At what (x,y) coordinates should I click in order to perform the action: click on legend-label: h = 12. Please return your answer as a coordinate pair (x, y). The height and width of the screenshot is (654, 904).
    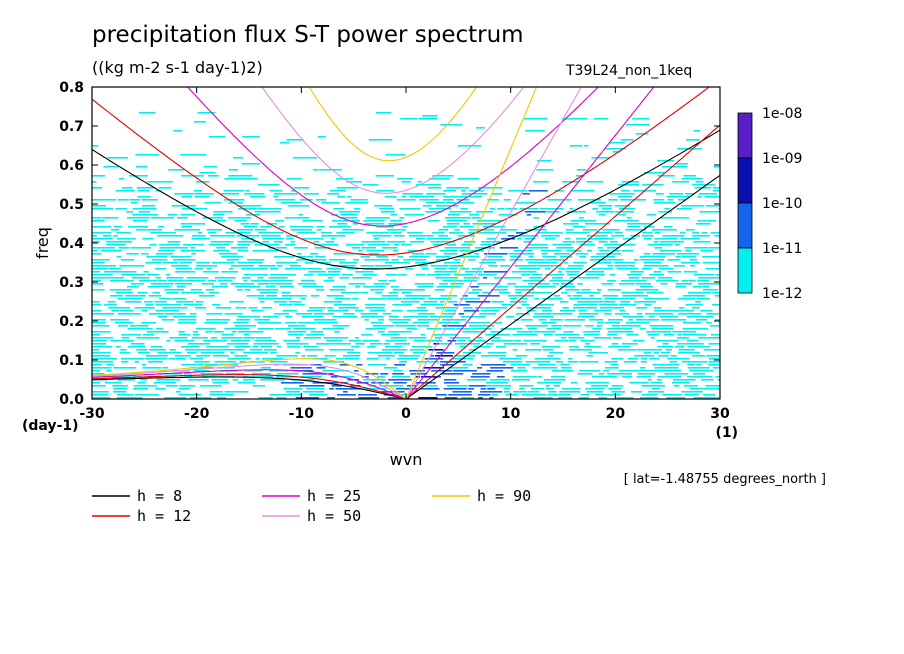
    Looking at the image, I should click on (164, 516).